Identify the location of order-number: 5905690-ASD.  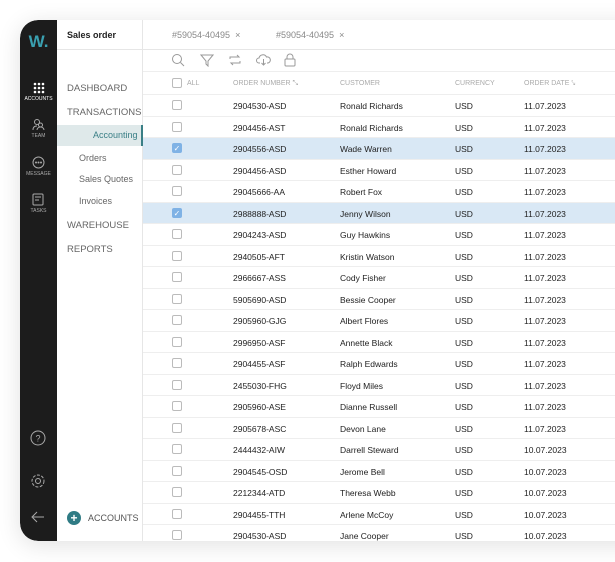
(260, 299).